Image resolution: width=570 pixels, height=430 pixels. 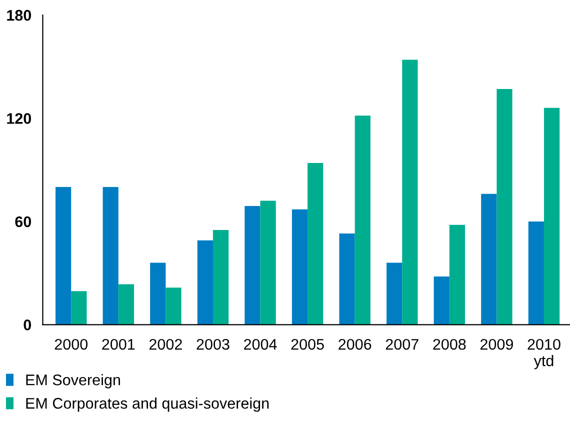 What do you see at coordinates (355, 344) in the screenshot?
I see `x-tick-label: 2006` at bounding box center [355, 344].